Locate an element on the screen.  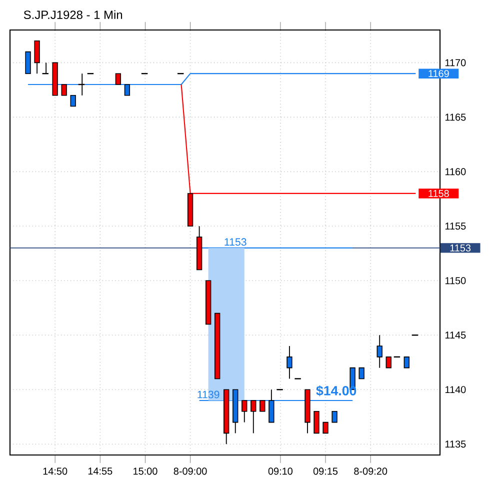
x-tick-label: 14:55 is located at coordinates (100, 471).